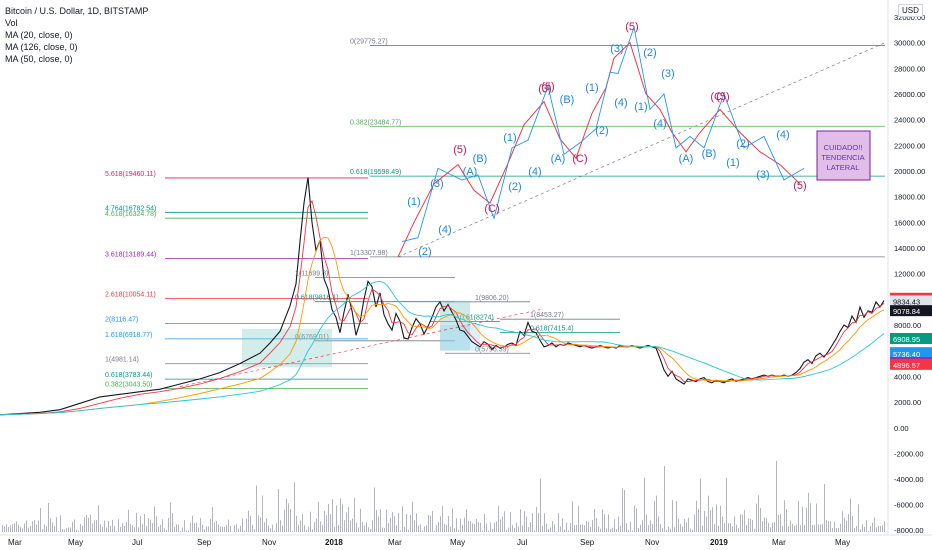 The width and height of the screenshot is (932, 550). Describe the element at coordinates (130, 214) in the screenshot. I see `fib-level-label: 4.618(16324.78)` at that location.